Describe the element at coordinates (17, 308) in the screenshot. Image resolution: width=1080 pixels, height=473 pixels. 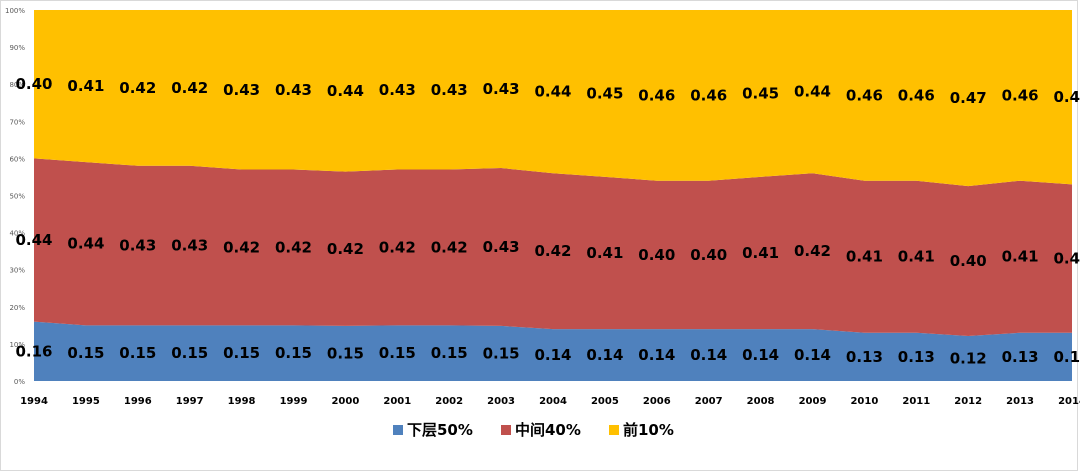
I see `y-tick-label: 20%` at that location.